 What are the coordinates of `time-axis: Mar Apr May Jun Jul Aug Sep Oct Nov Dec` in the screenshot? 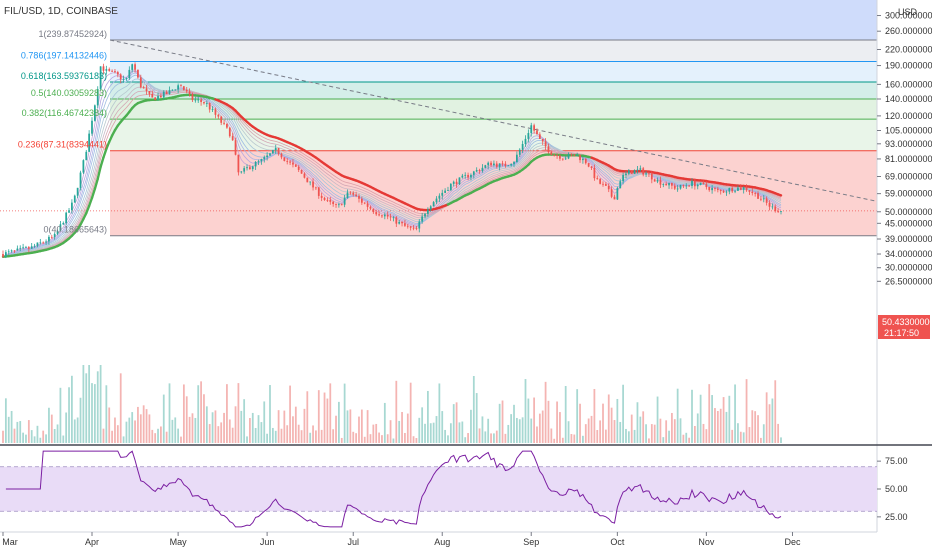 It's located at (401, 539).